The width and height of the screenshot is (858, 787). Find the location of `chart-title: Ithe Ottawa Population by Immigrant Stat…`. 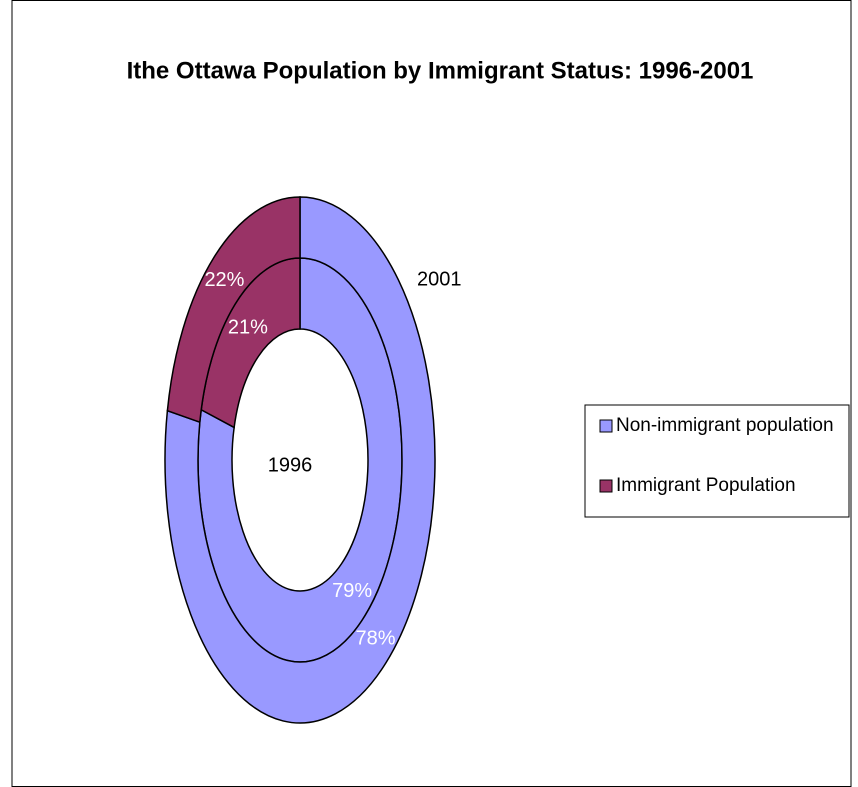

chart-title: Ithe Ottawa Population by Immigrant Stat… is located at coordinates (440, 70).